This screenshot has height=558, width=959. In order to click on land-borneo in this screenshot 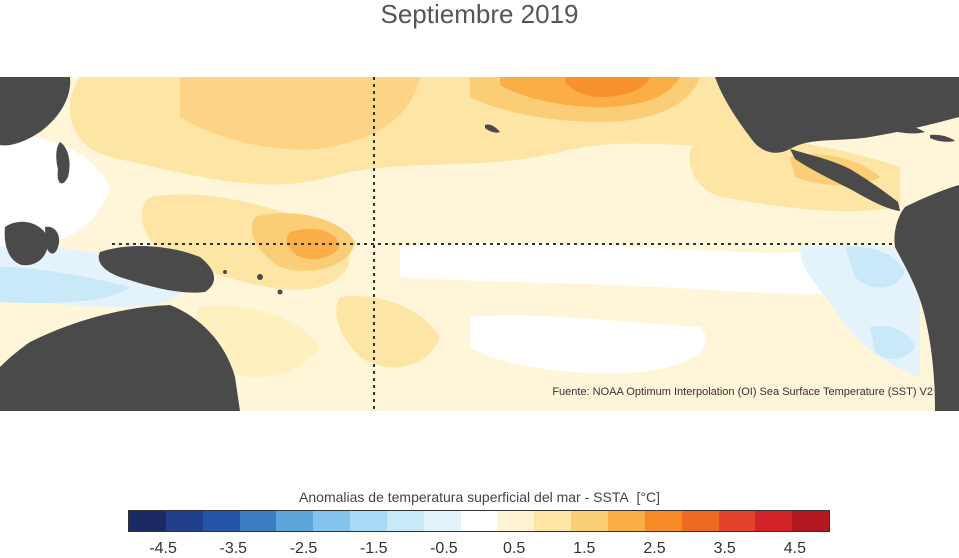, I will do `click(26, 243)`.